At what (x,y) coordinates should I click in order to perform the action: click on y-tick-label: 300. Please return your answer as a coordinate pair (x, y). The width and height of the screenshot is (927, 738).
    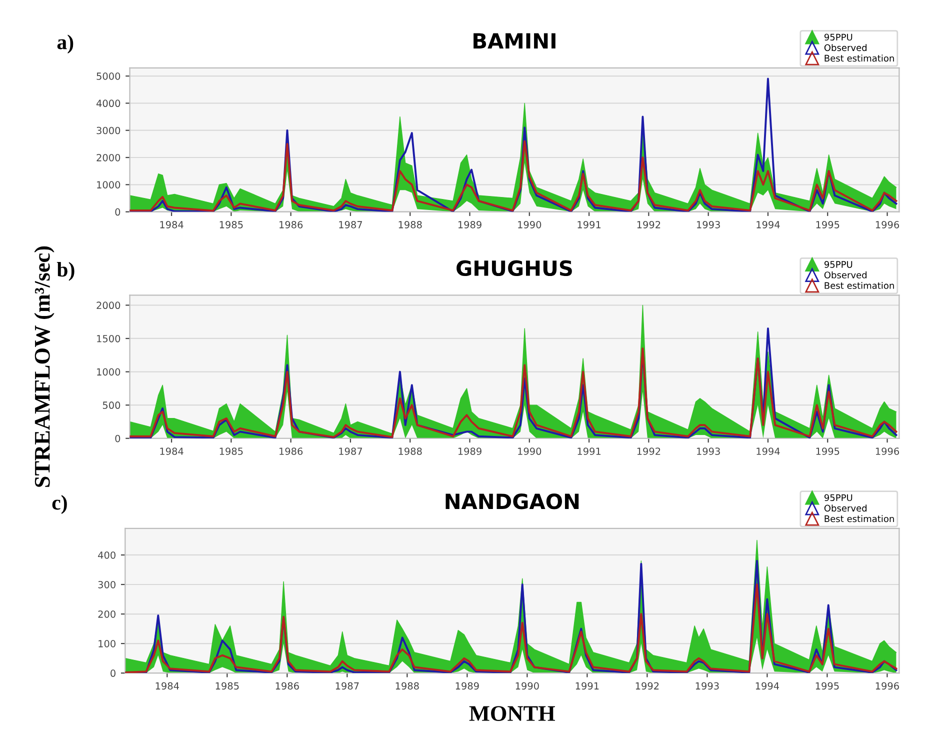
    Looking at the image, I should click on (107, 584).